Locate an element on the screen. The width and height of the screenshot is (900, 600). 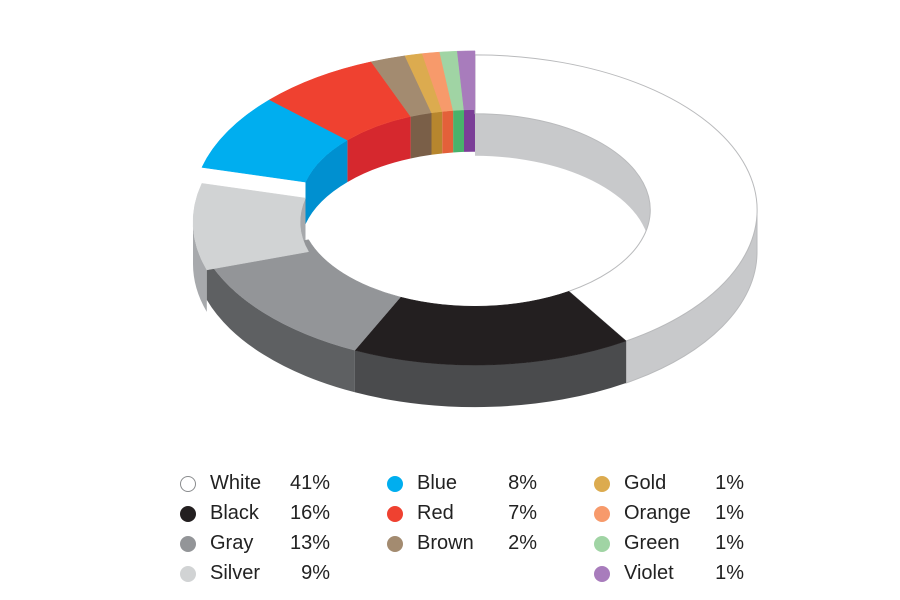
slice-inner-wall-red is located at coordinates (379, 149).